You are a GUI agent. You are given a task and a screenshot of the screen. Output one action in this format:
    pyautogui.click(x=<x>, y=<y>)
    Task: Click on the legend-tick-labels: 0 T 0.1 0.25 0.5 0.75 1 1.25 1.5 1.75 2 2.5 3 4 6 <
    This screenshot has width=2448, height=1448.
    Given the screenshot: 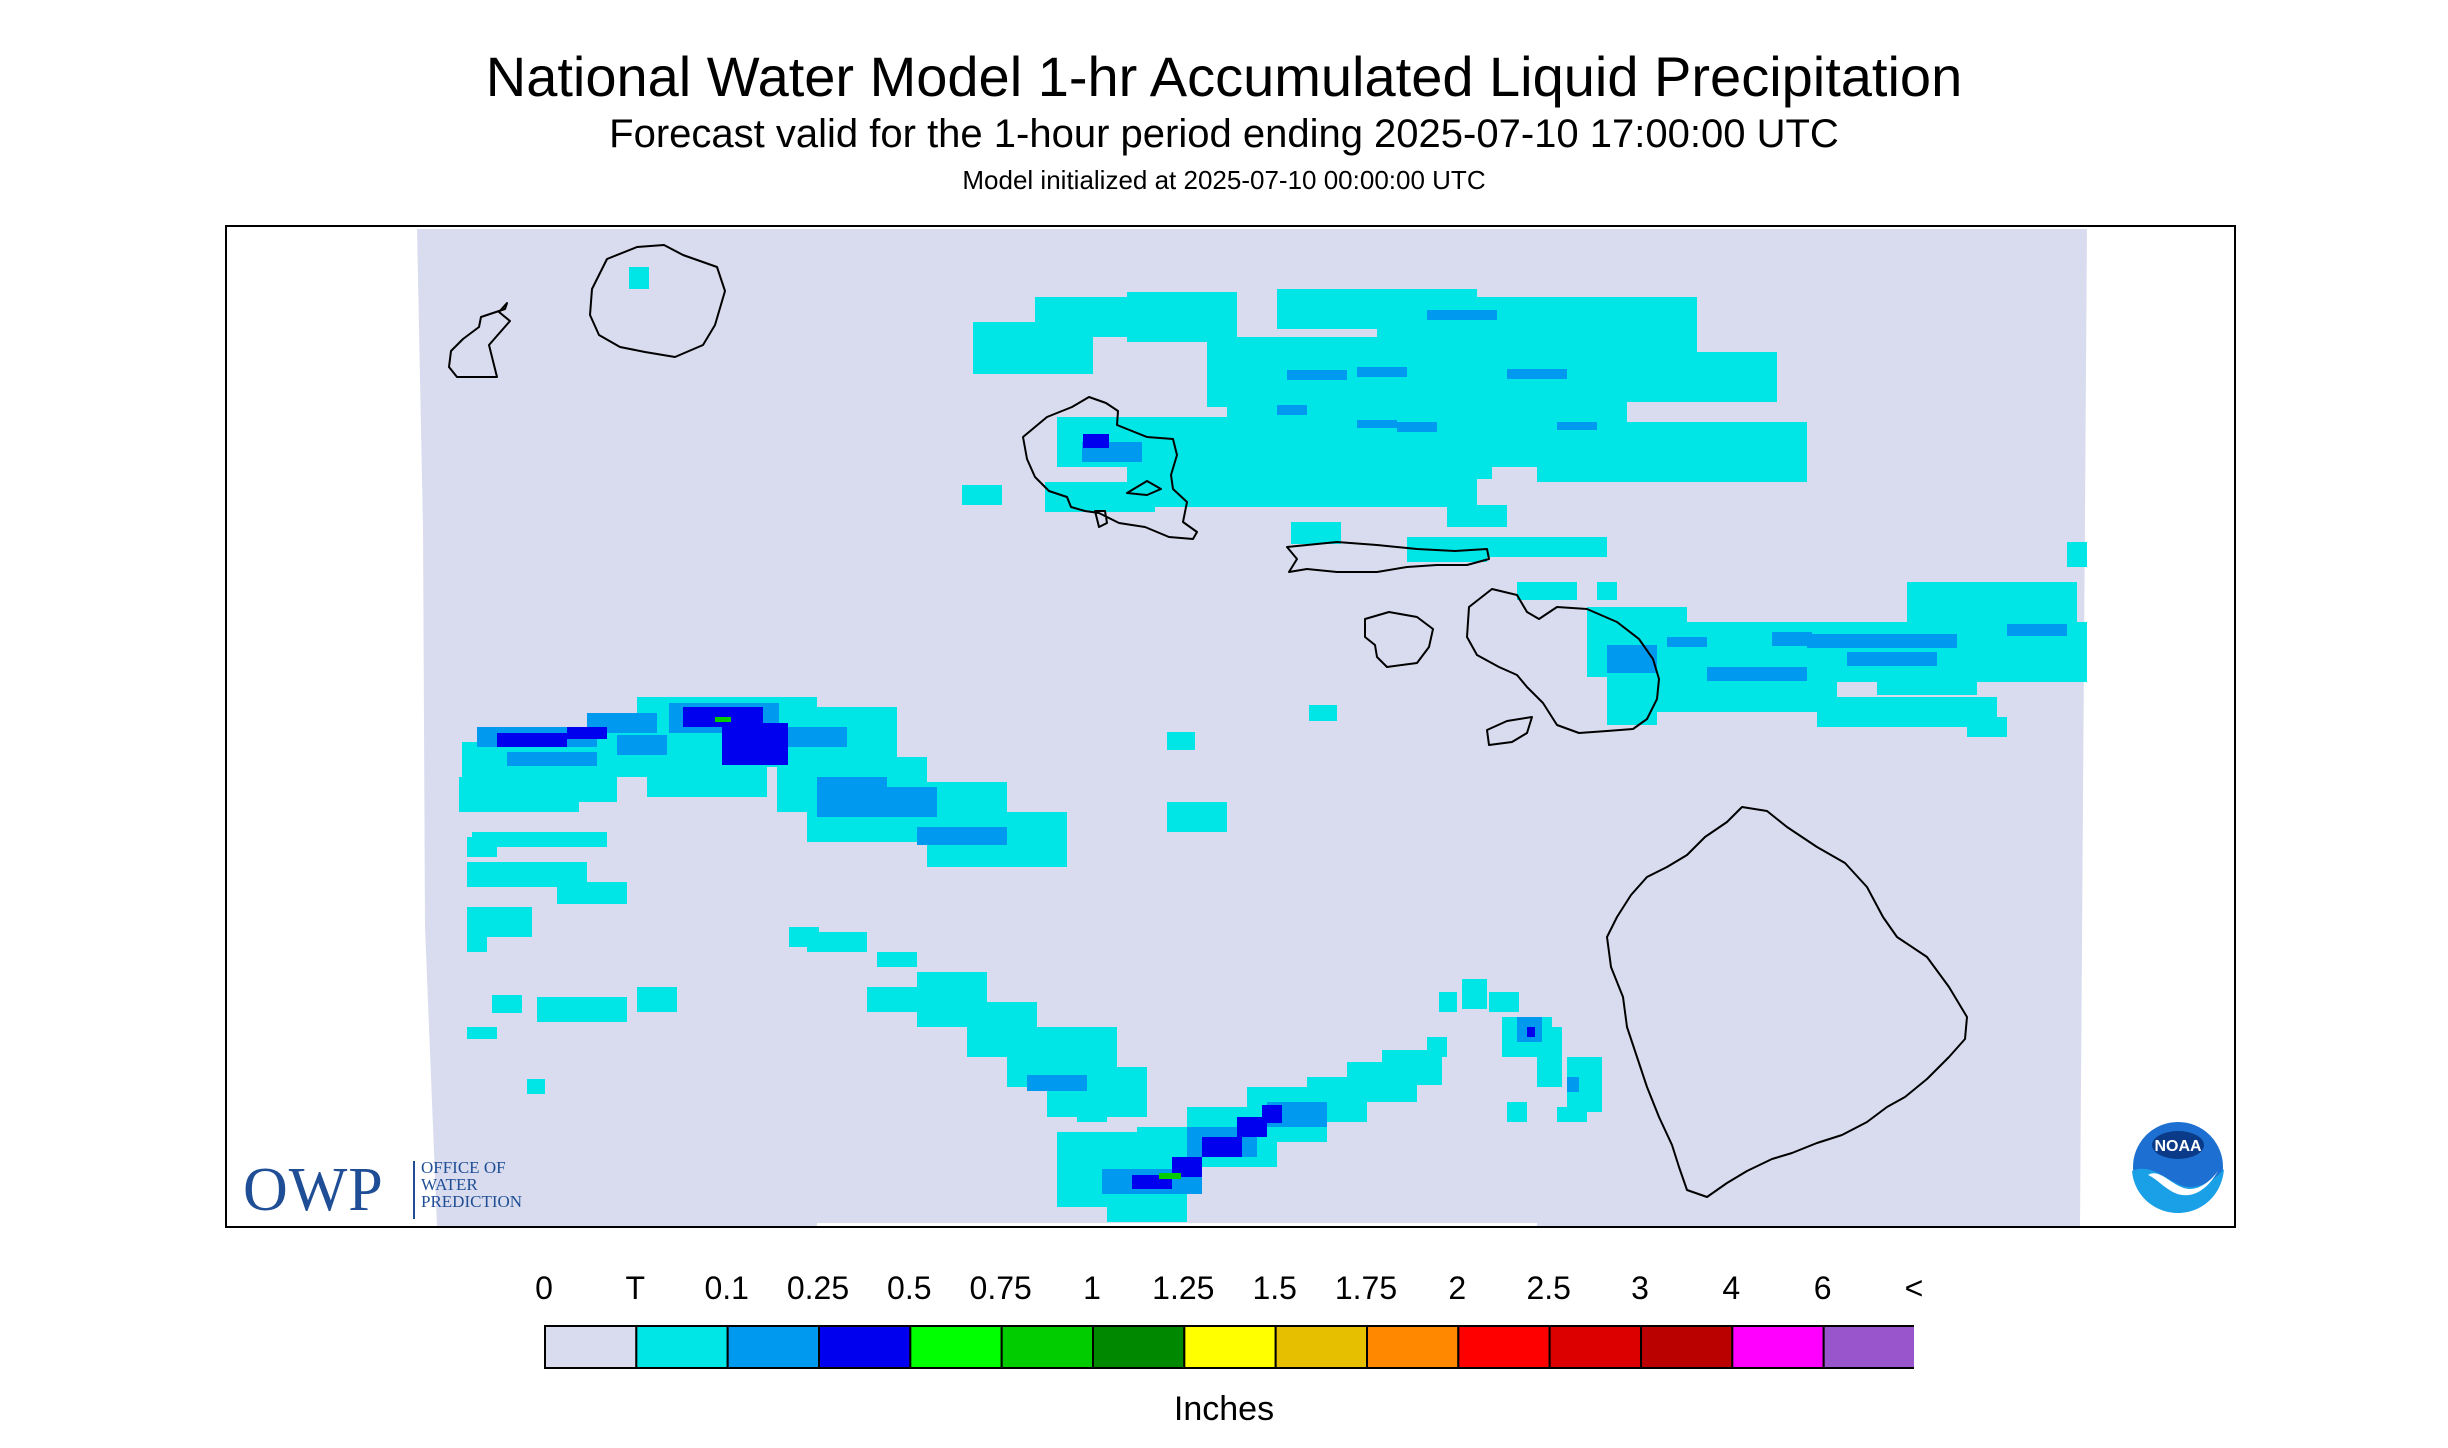 What is the action you would take?
    pyautogui.click(x=1224, y=1290)
    